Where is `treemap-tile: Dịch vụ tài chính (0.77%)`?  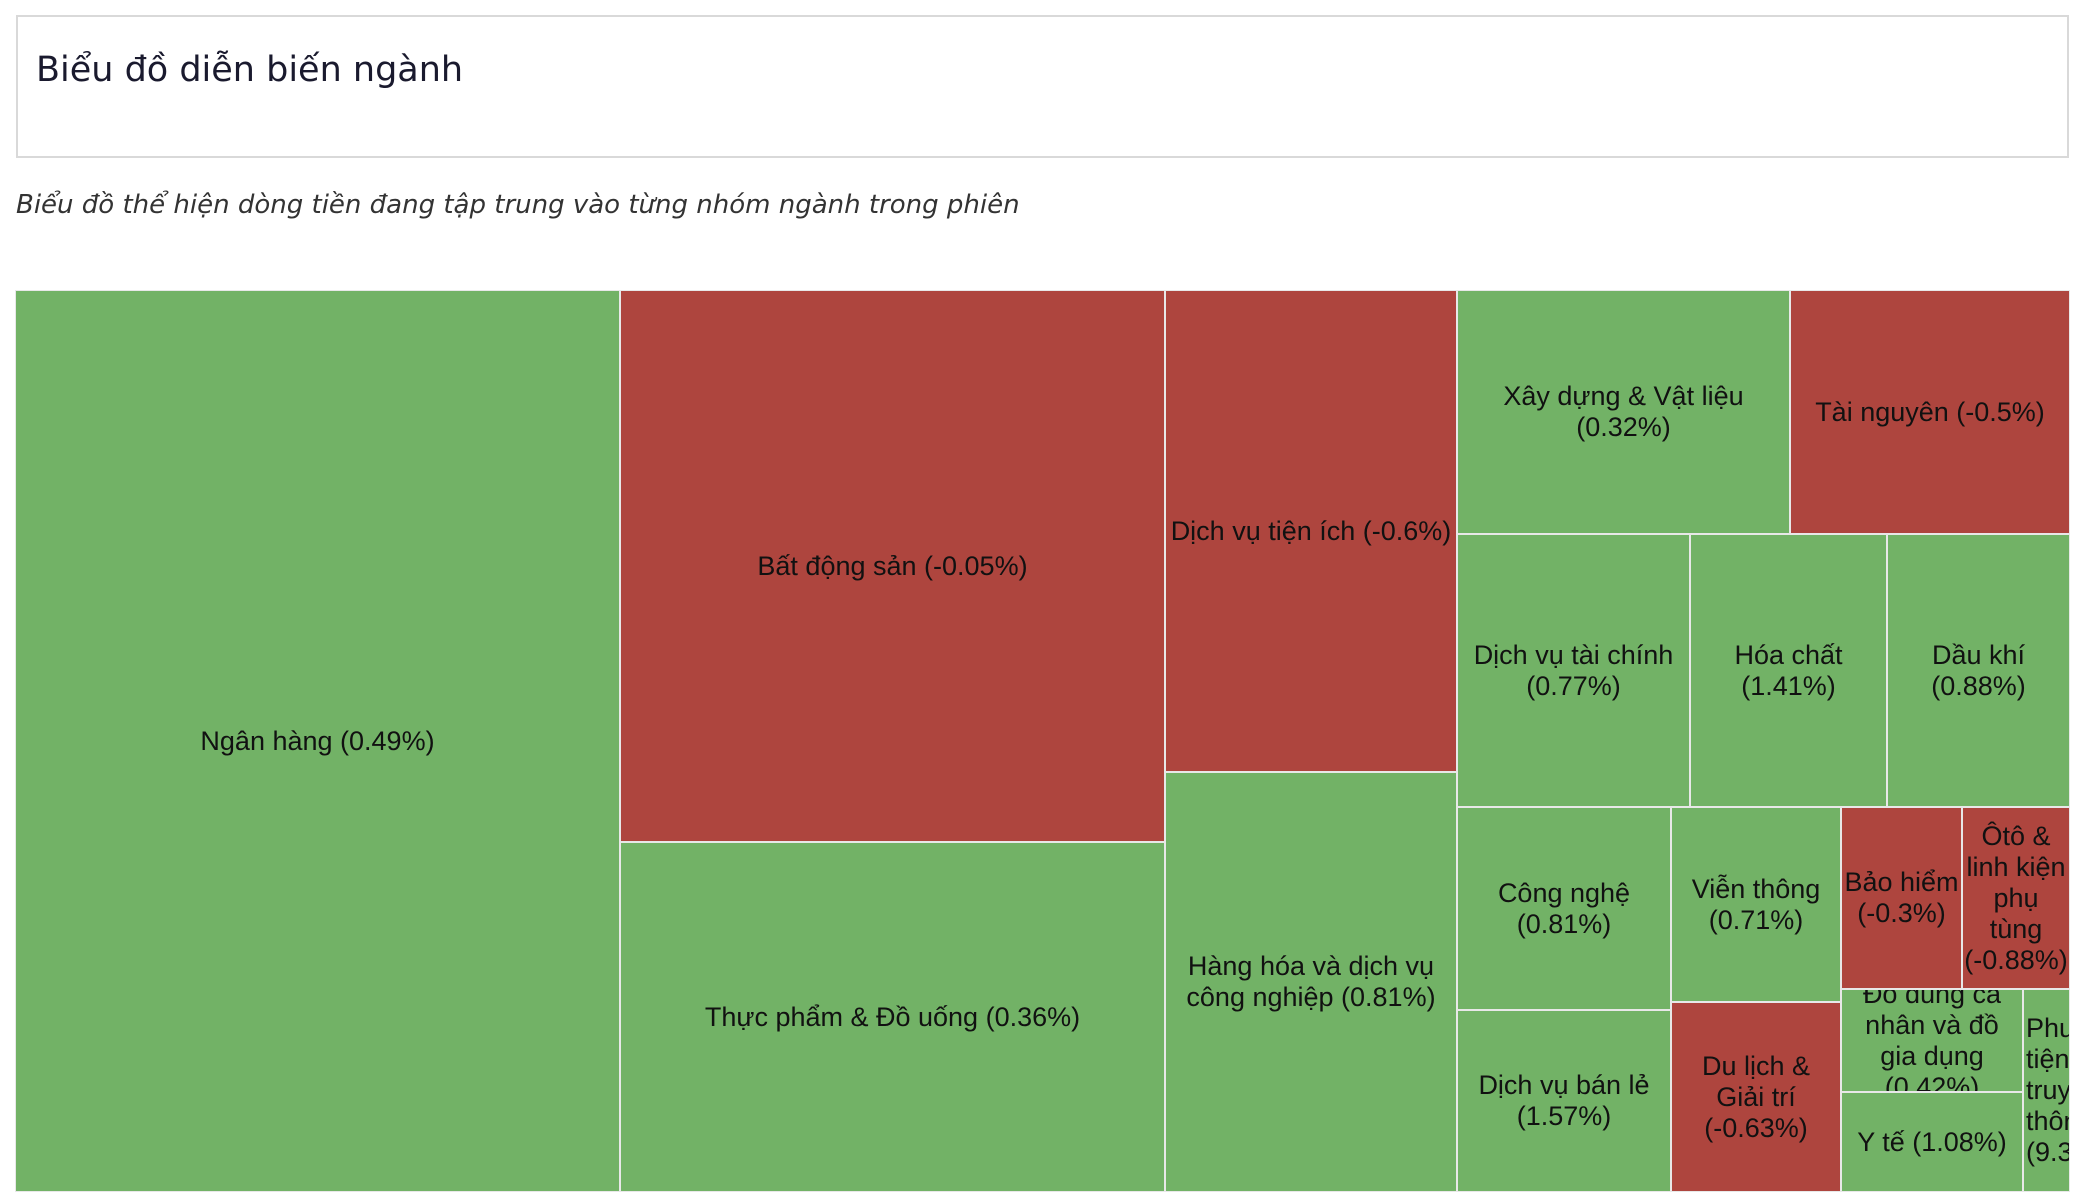 treemap-tile: Dịch vụ tài chính (0.77%) is located at coordinates (1573, 670).